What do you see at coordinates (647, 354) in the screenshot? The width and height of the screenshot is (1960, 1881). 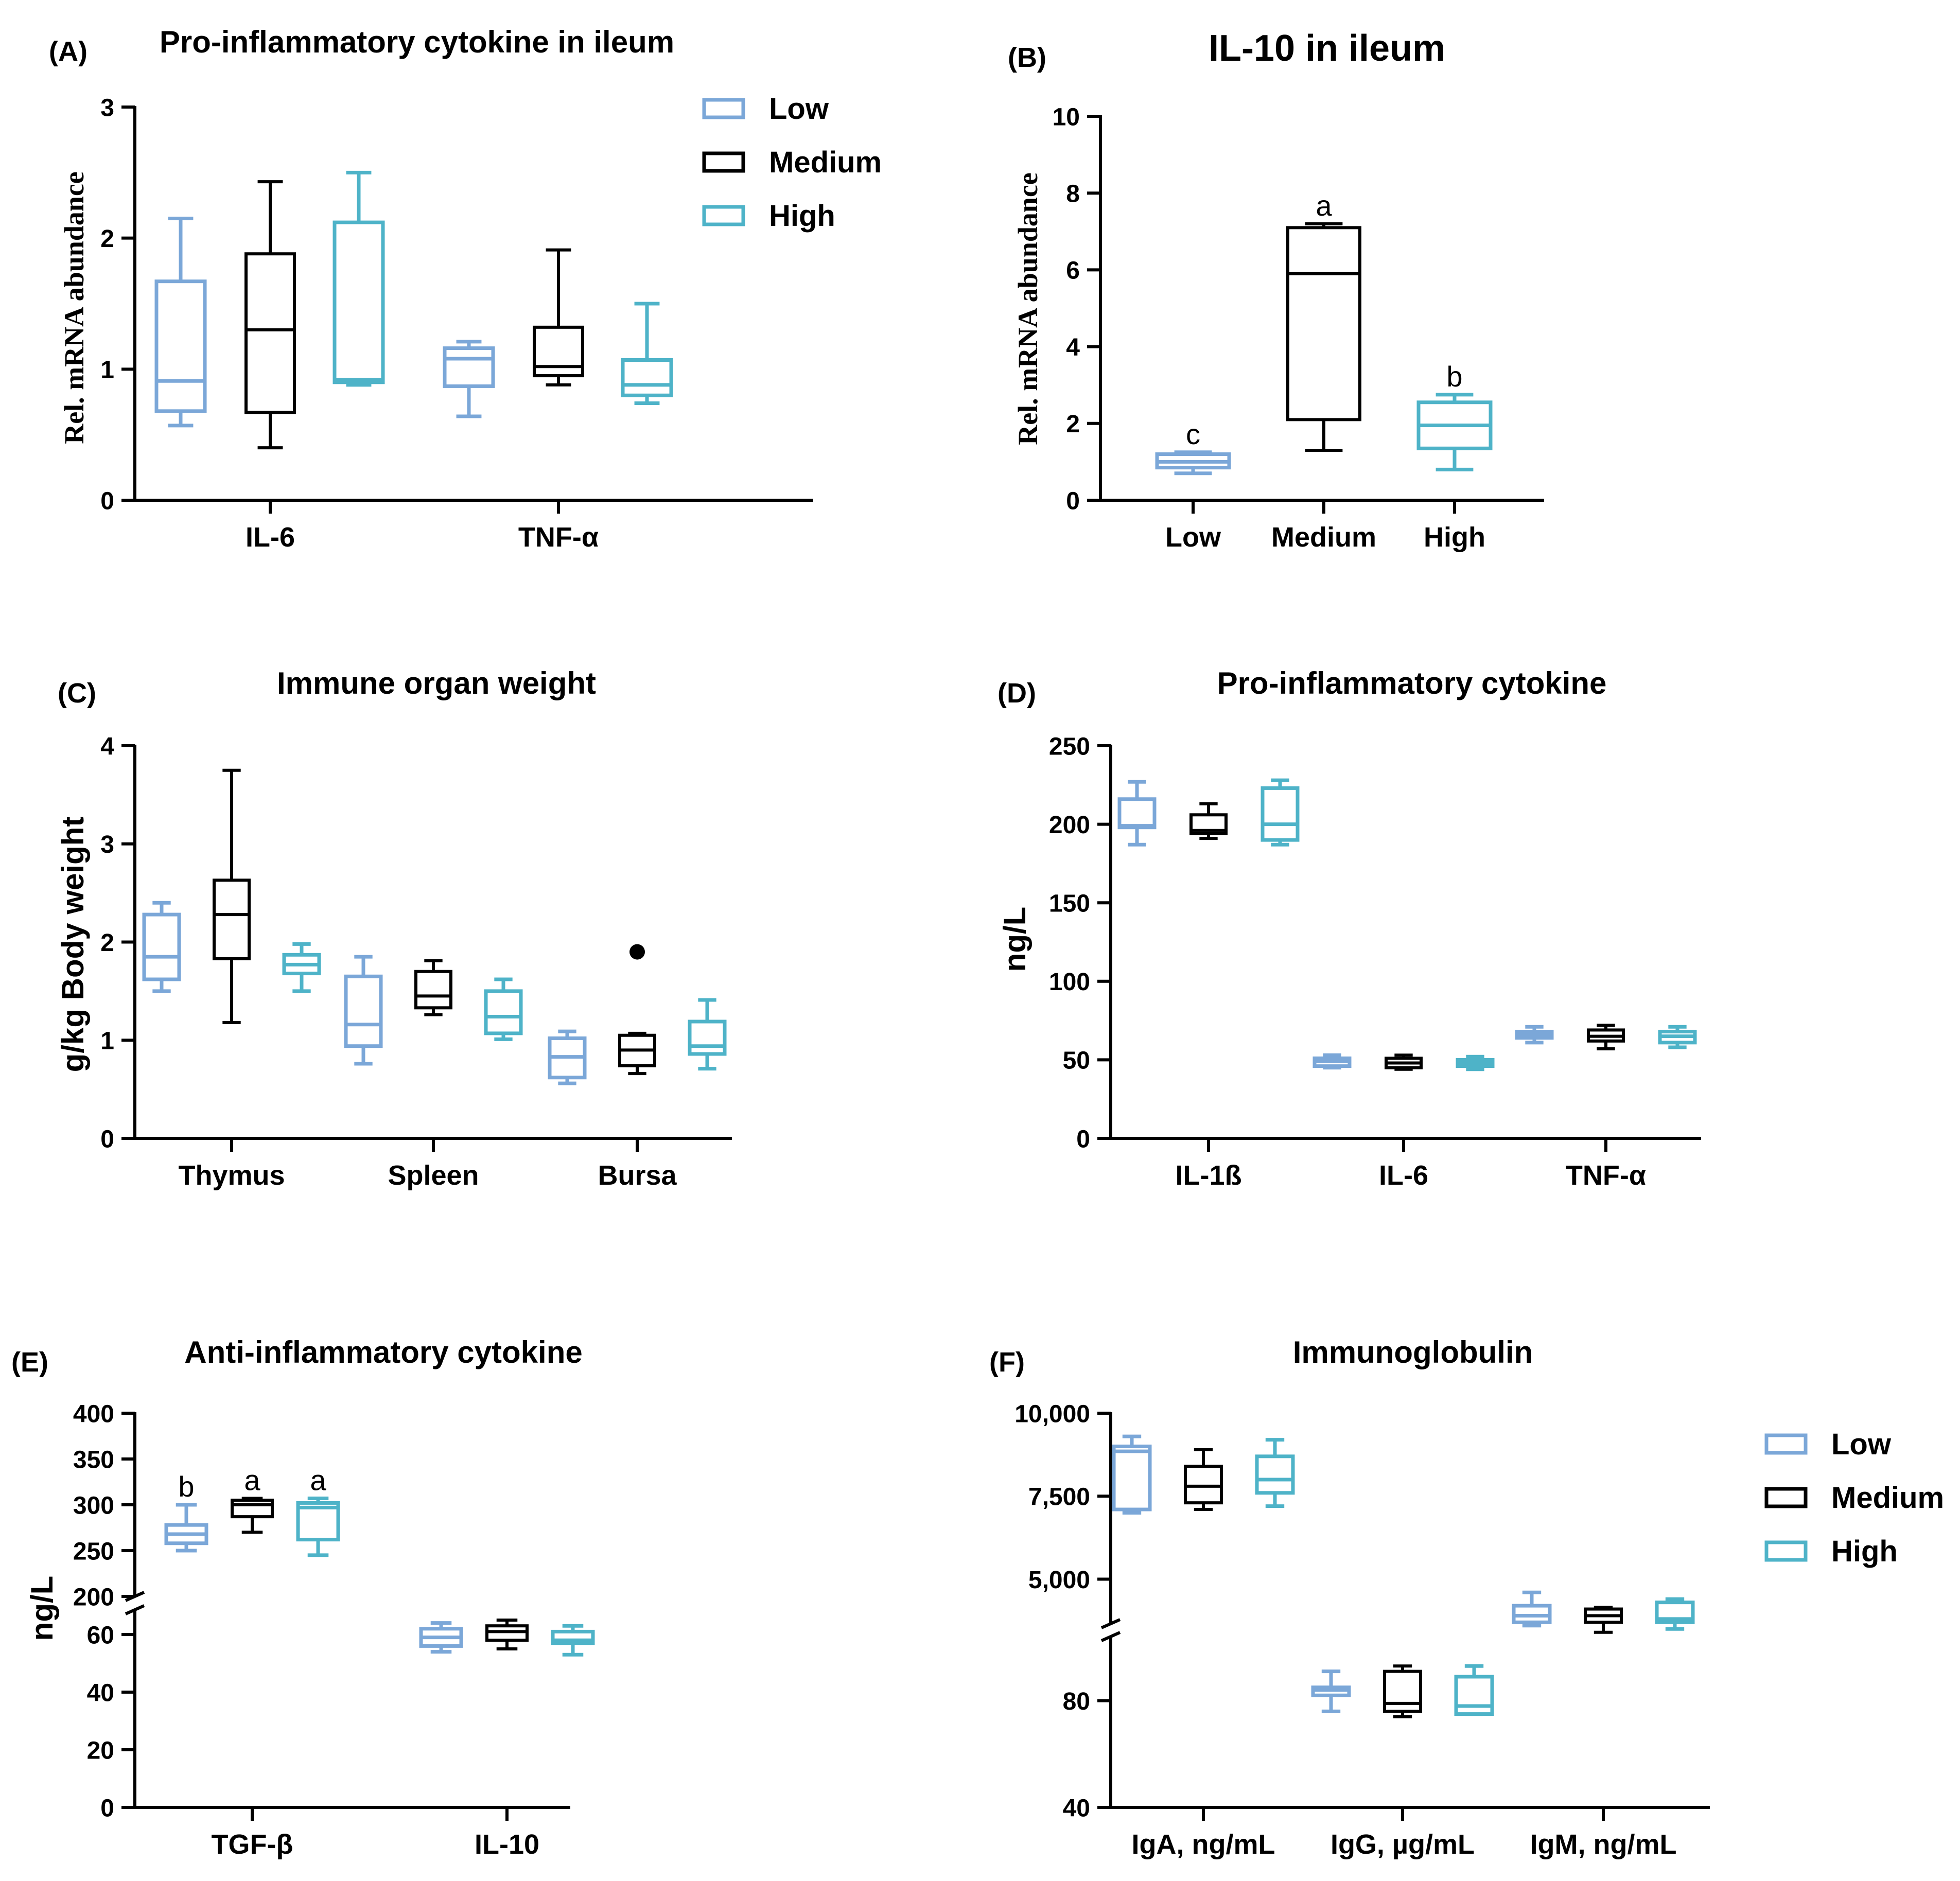 I see `panel-a-box-high-tnf` at bounding box center [647, 354].